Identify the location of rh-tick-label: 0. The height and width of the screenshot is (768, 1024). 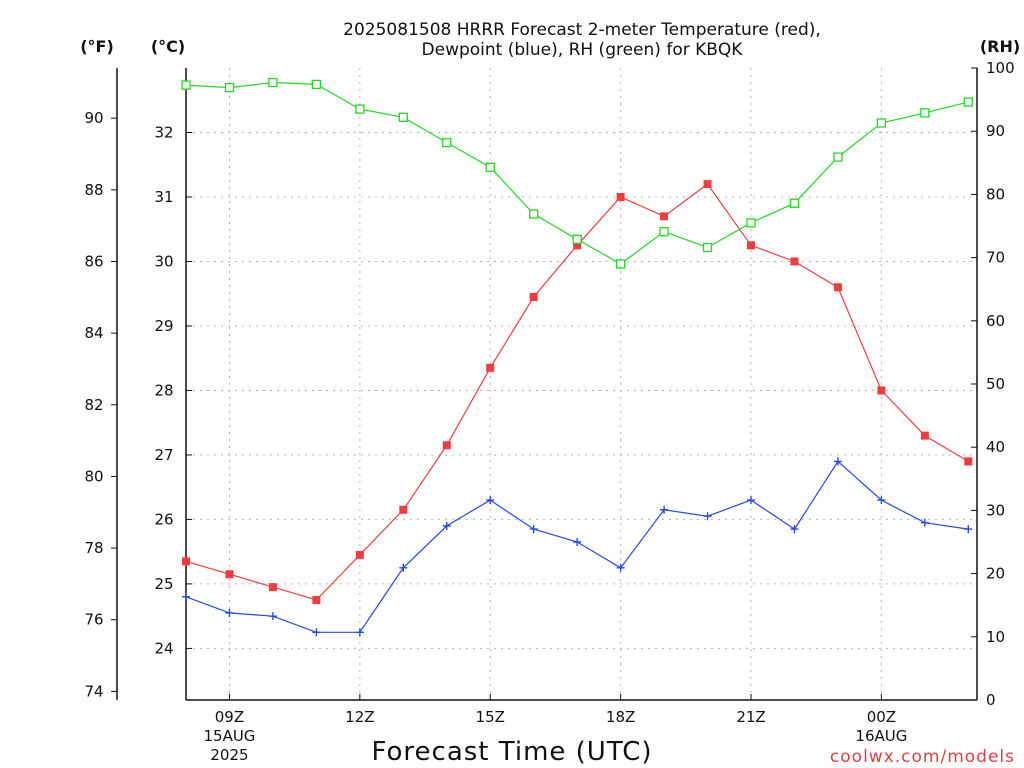
(991, 700).